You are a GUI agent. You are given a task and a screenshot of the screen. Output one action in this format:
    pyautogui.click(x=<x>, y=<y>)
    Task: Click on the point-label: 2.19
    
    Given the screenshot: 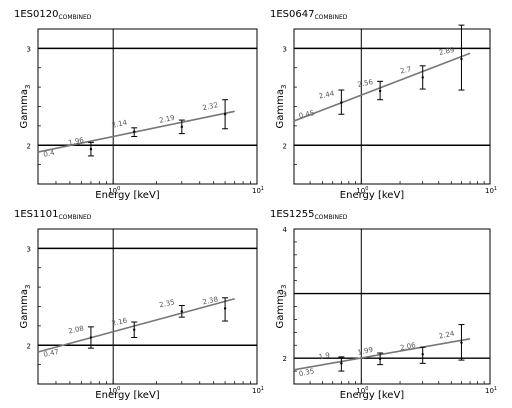 What is the action you would take?
    pyautogui.click(x=167, y=119)
    